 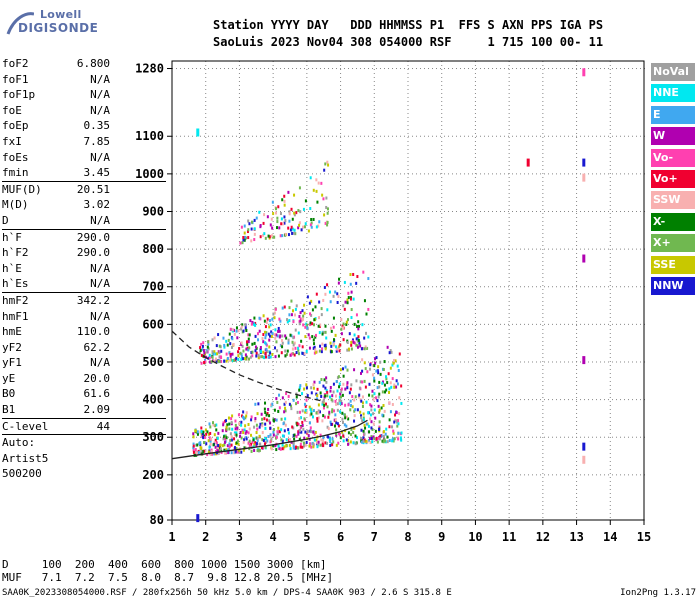 I want to click on param-value: 7.85, so click(x=97, y=141).